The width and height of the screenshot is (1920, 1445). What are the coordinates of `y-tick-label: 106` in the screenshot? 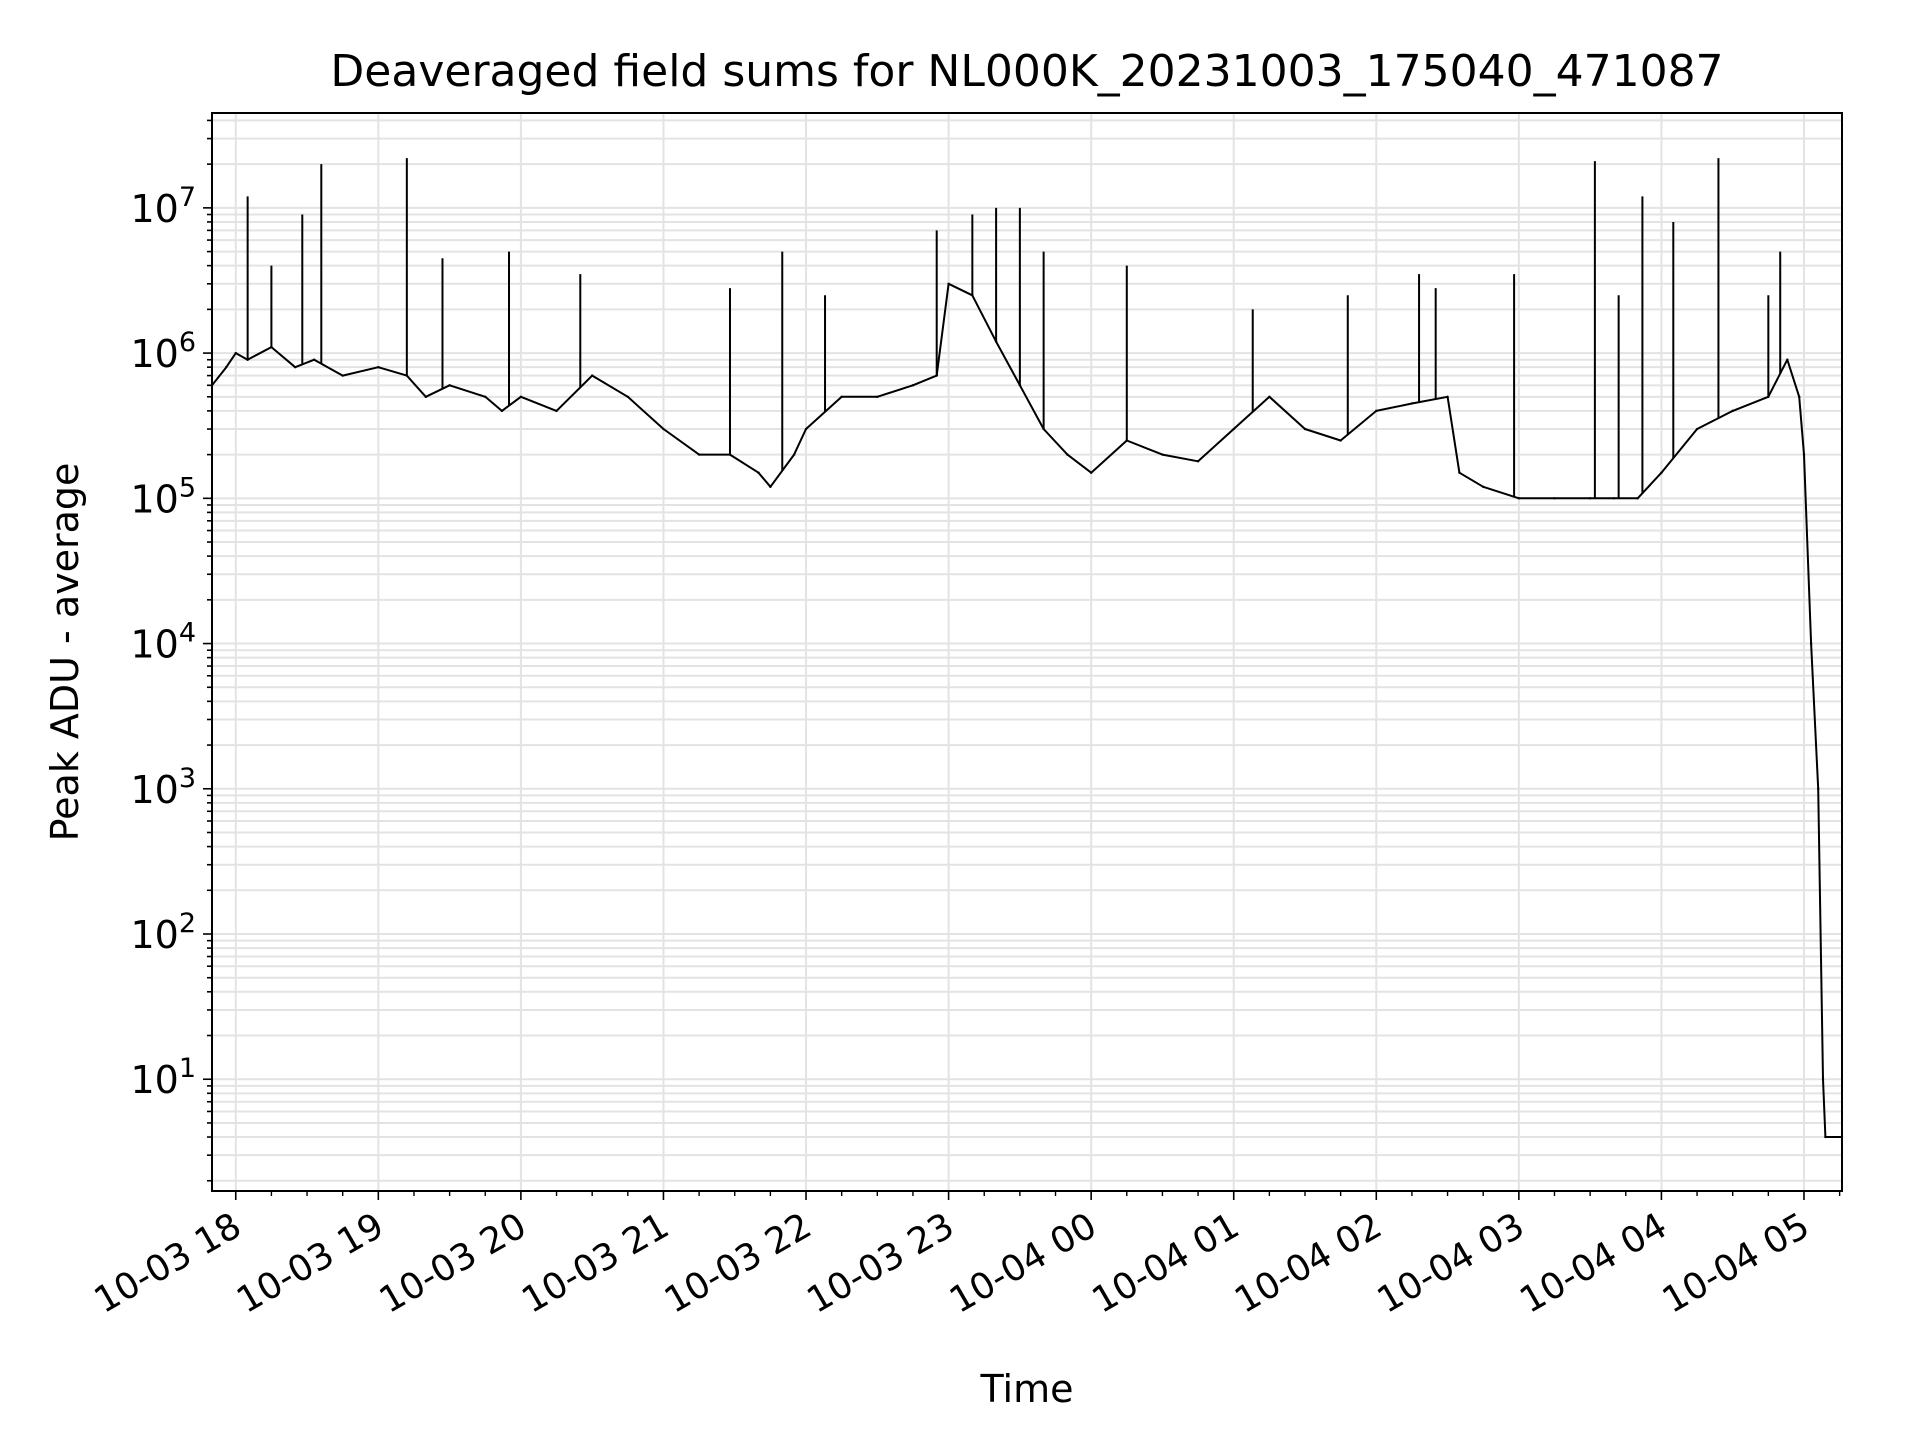 It's located at (163, 351).